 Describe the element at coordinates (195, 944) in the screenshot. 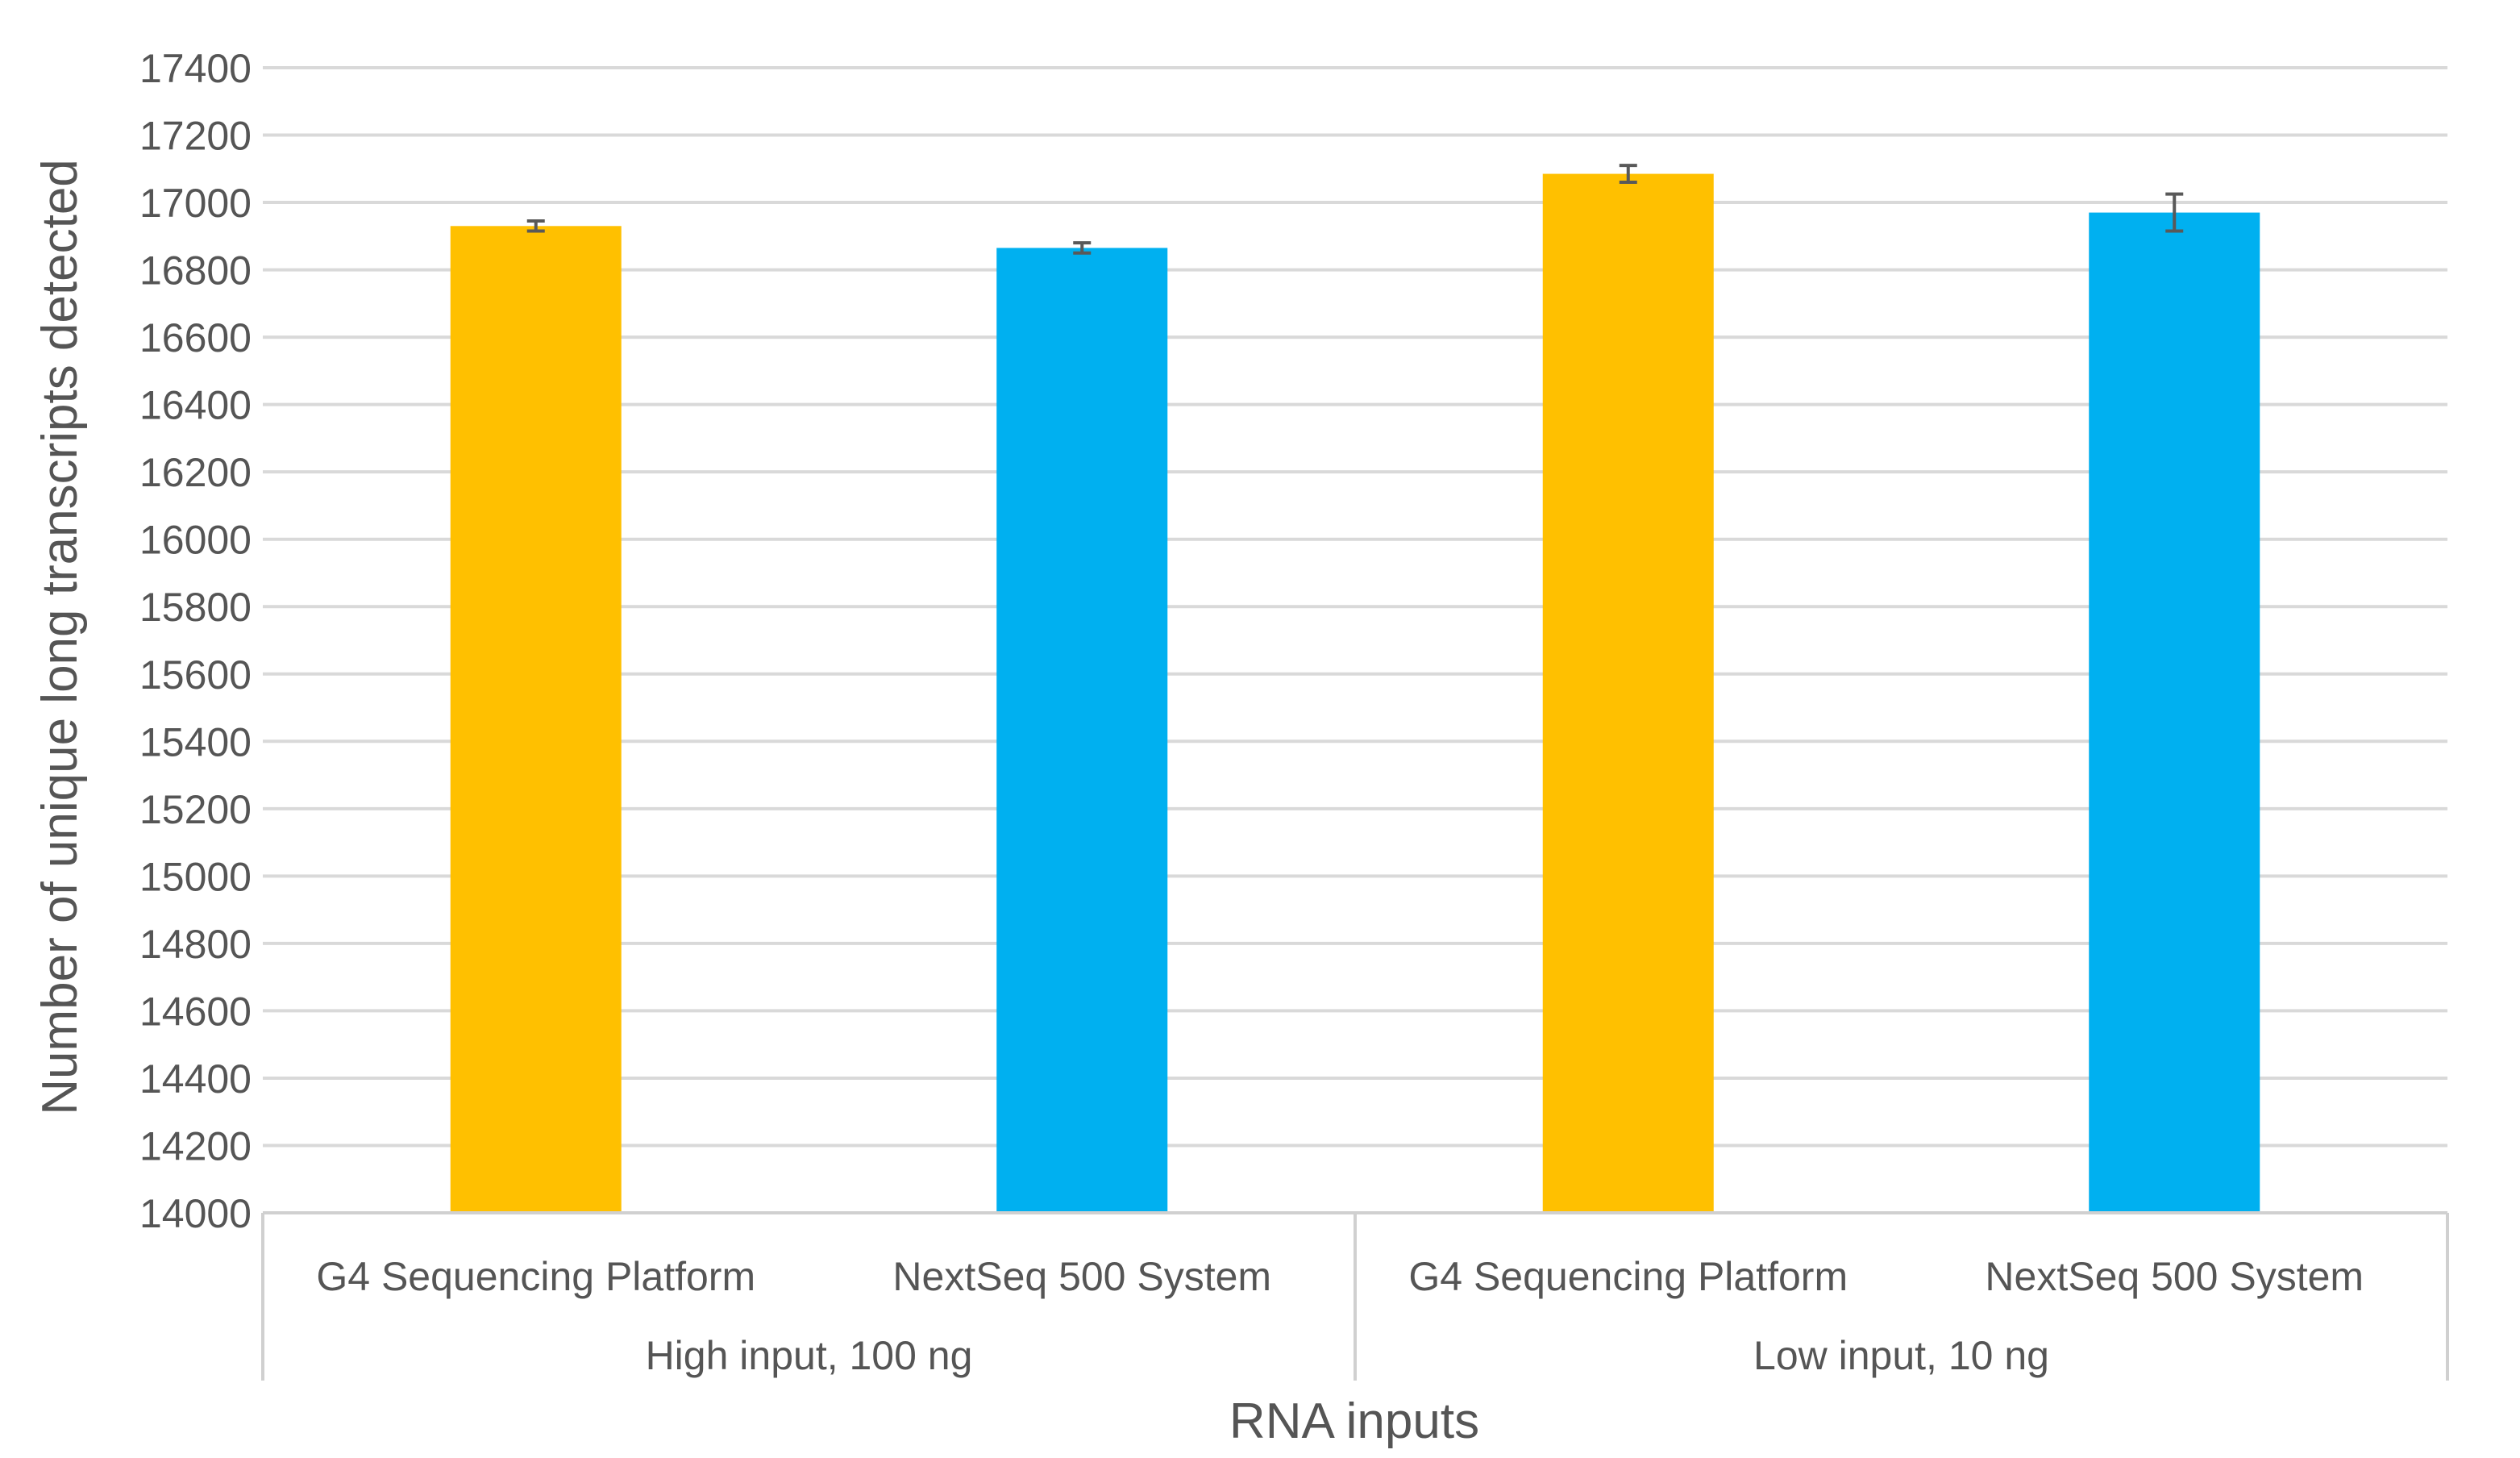

I see `y-tick-label: 14800` at that location.